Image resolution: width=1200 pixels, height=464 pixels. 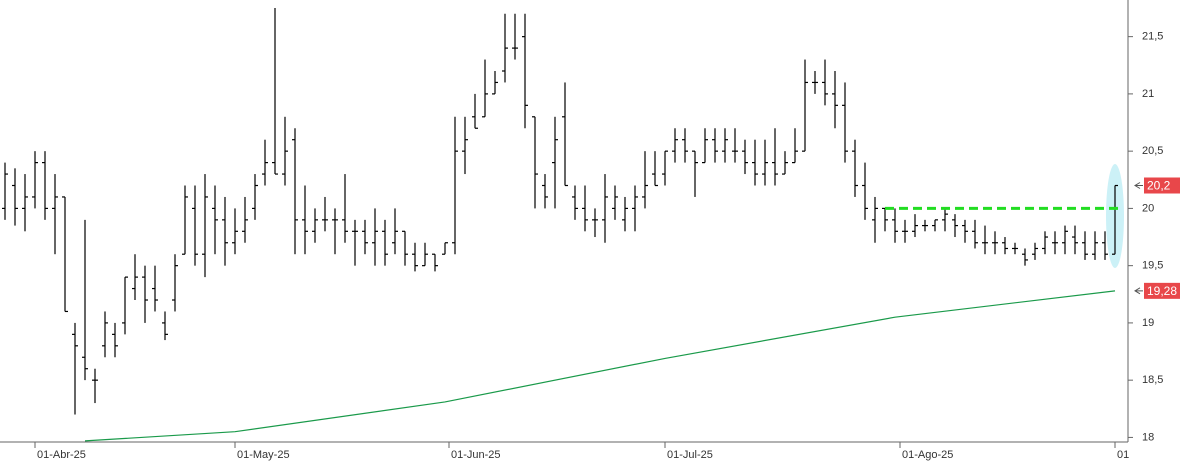 I want to click on y-tick-label: 19,5, so click(x=1152, y=266).